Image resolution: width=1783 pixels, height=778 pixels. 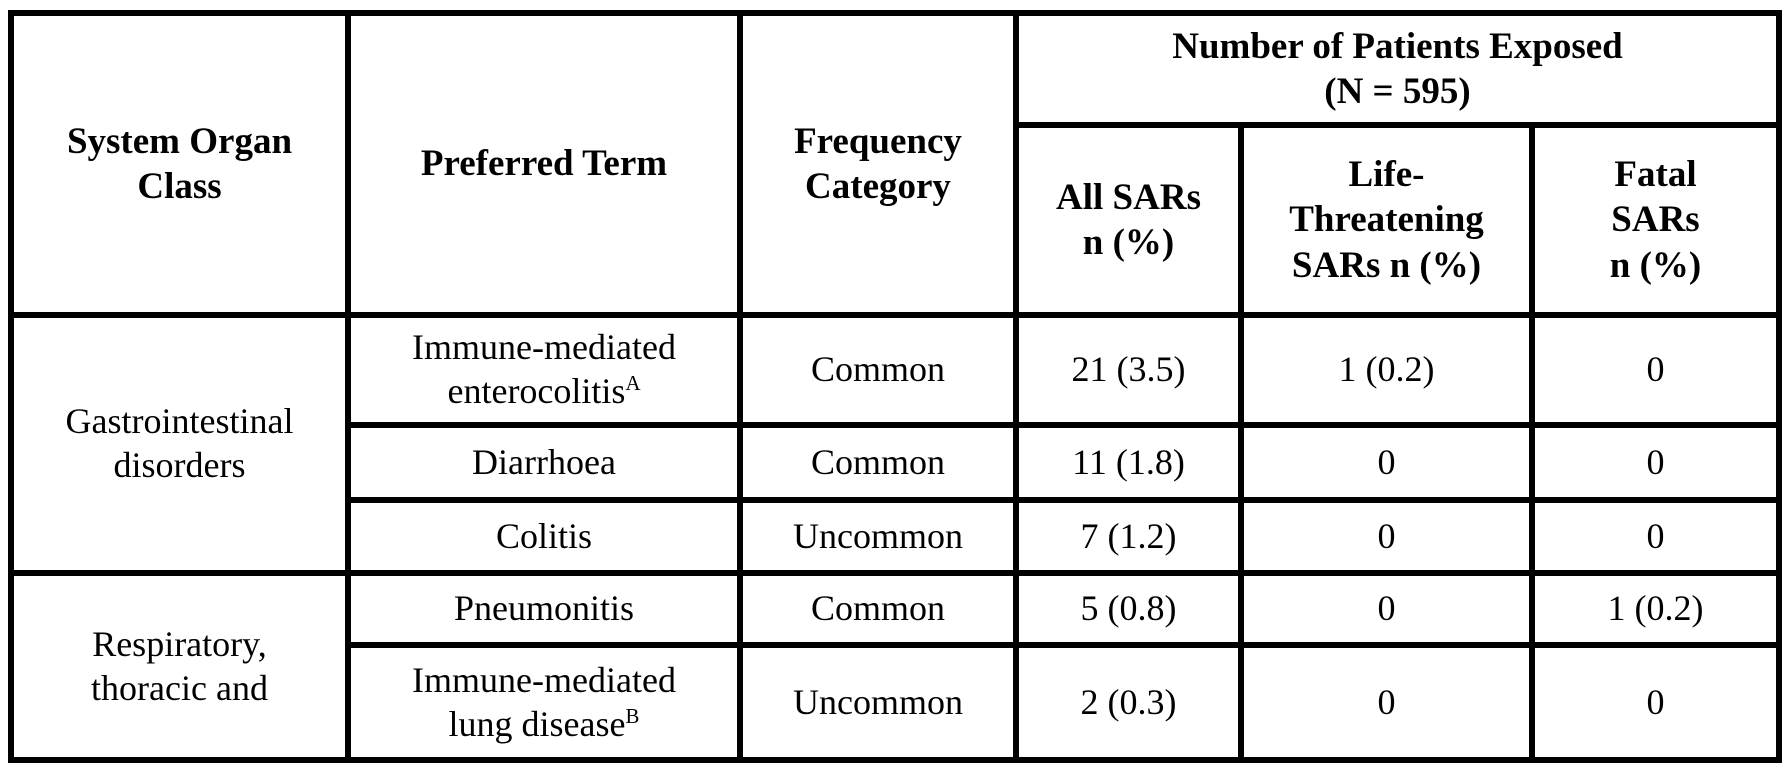 What do you see at coordinates (1128, 609) in the screenshot?
I see `all-sars-cell: 5 (0.8)` at bounding box center [1128, 609].